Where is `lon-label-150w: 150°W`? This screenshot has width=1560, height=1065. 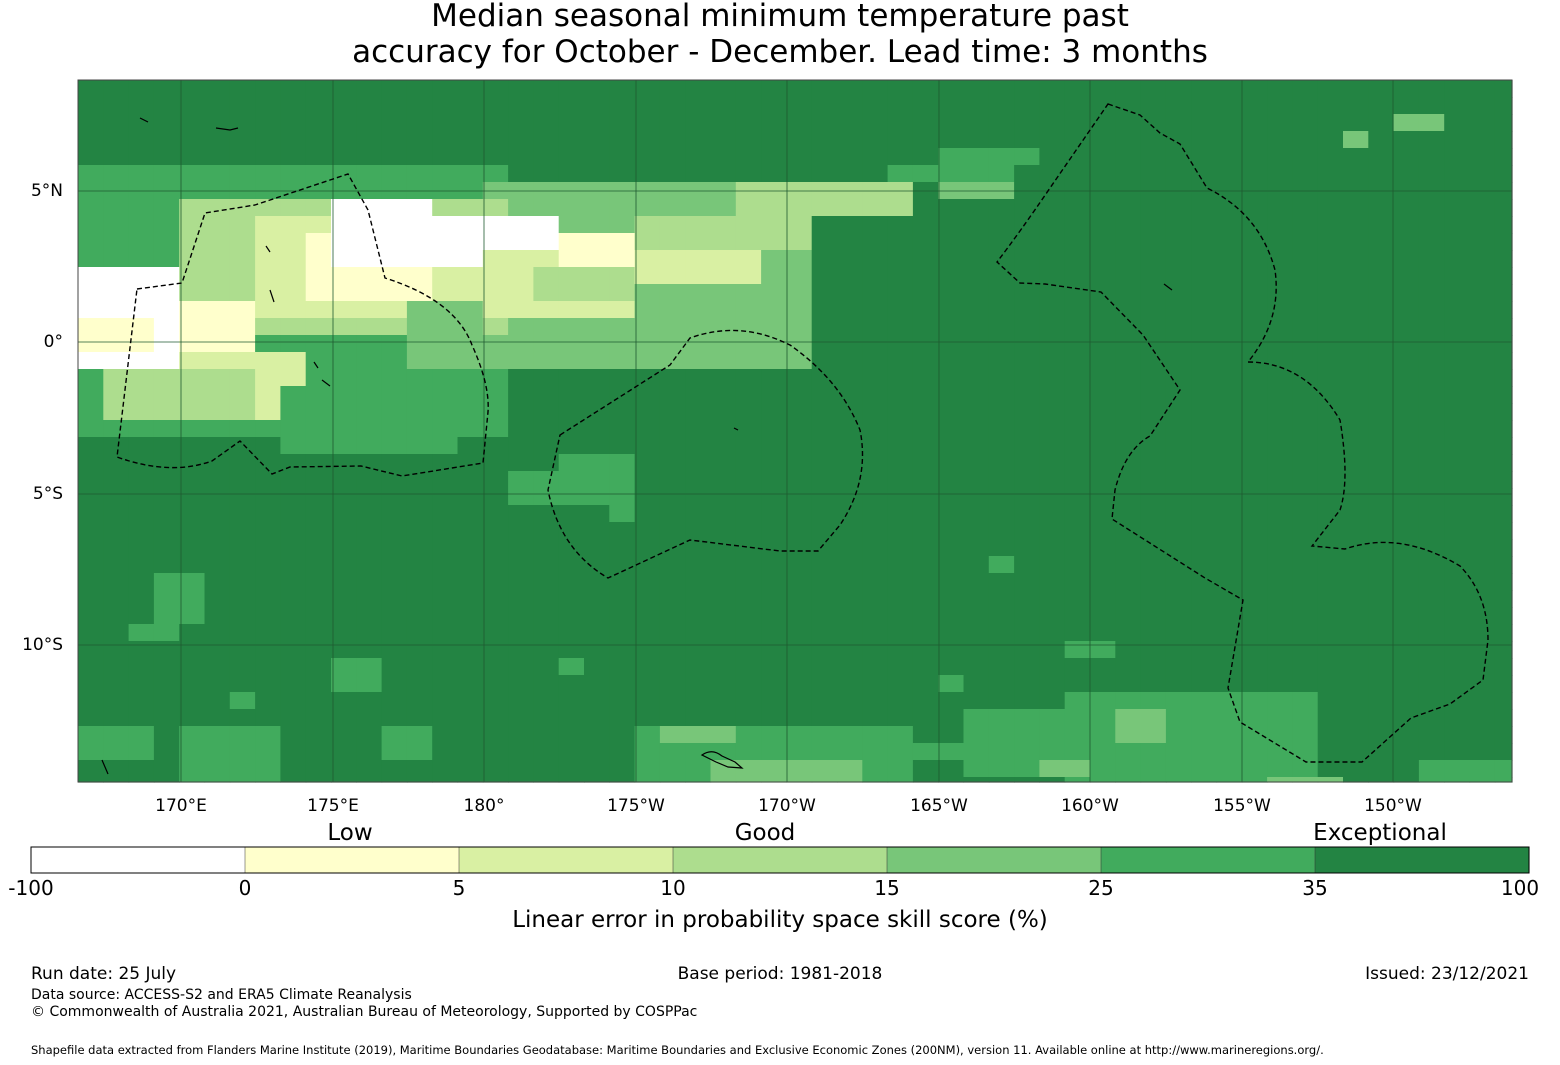
lon-label-150w: 150°W is located at coordinates (1393, 806).